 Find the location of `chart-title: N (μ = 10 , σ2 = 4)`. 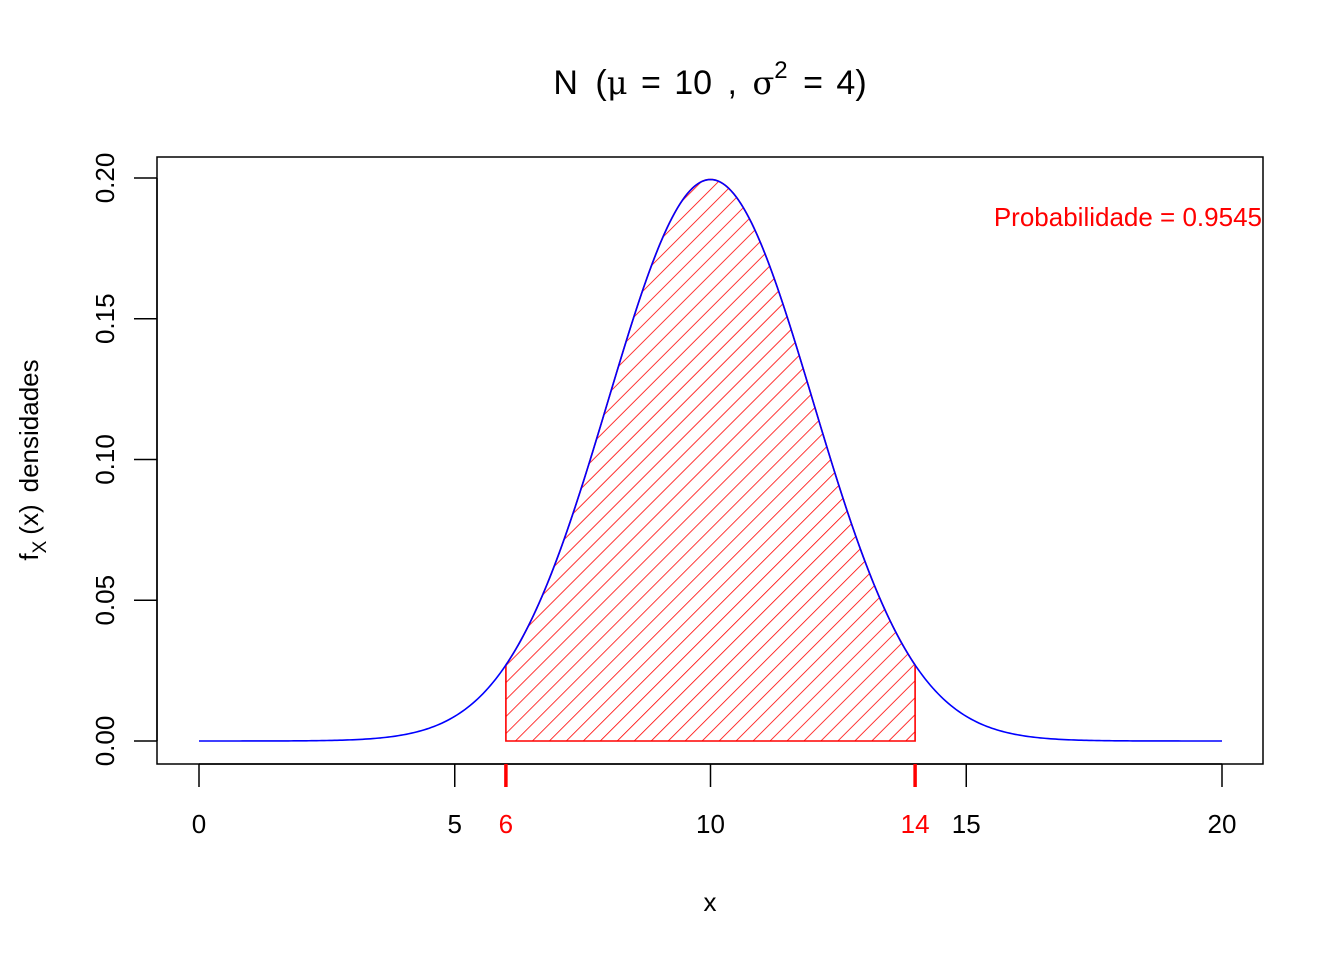

chart-title: N (μ = 10 , σ2 = 4) is located at coordinates (709, 75).